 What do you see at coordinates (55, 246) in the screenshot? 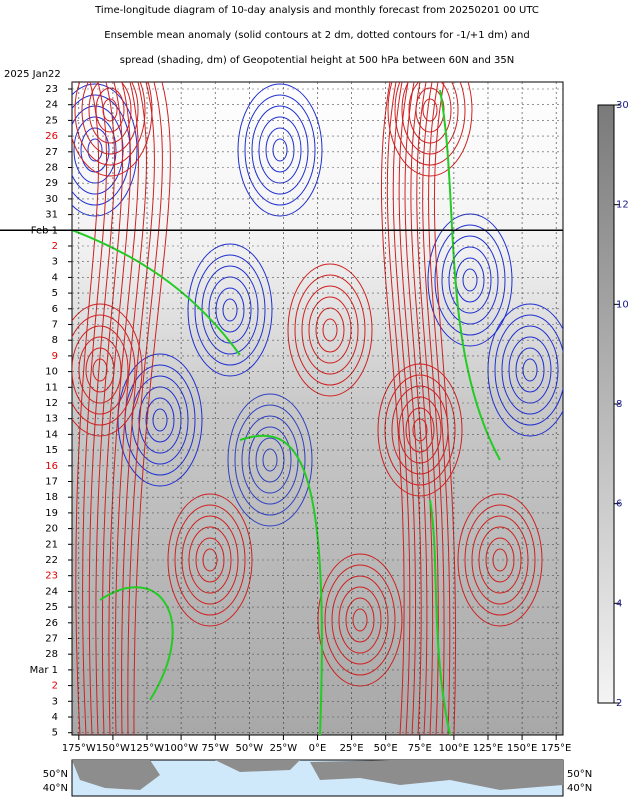
I see `y-tick-label: 2` at bounding box center [55, 246].